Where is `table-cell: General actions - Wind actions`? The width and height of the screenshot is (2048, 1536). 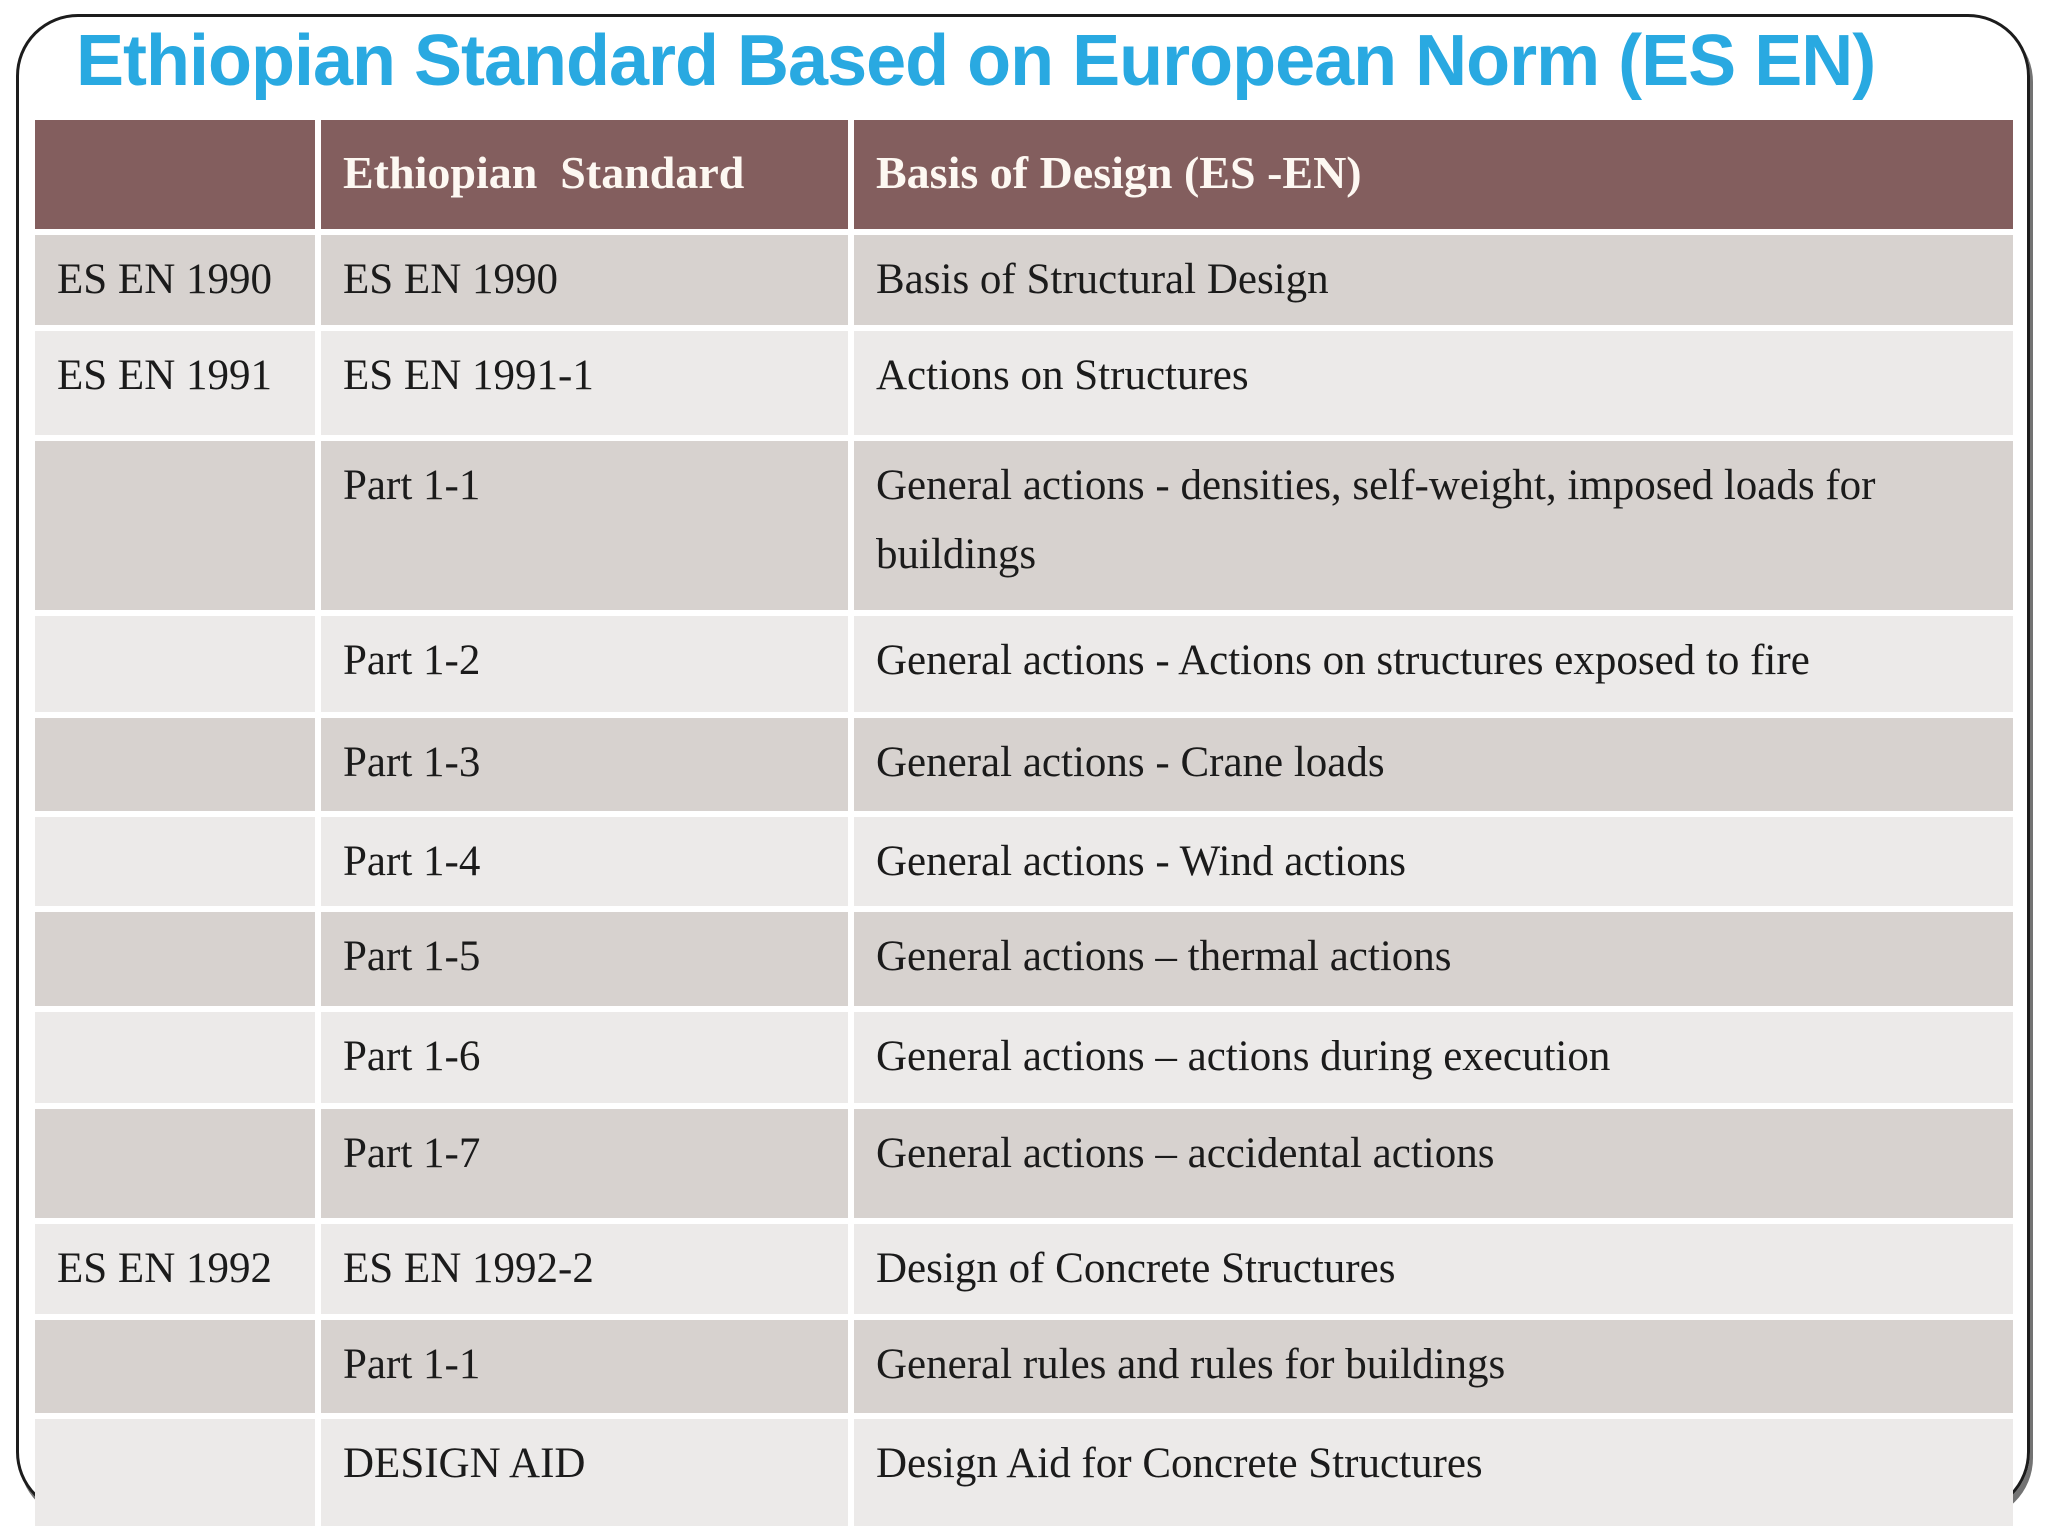
table-cell: General actions - Wind actions is located at coordinates (1430, 861).